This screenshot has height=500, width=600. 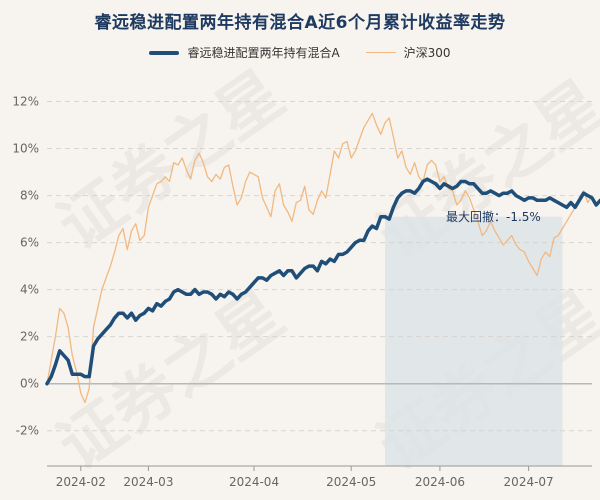 What do you see at coordinates (351, 482) in the screenshot?
I see `x-tick-label: 2024-05` at bounding box center [351, 482].